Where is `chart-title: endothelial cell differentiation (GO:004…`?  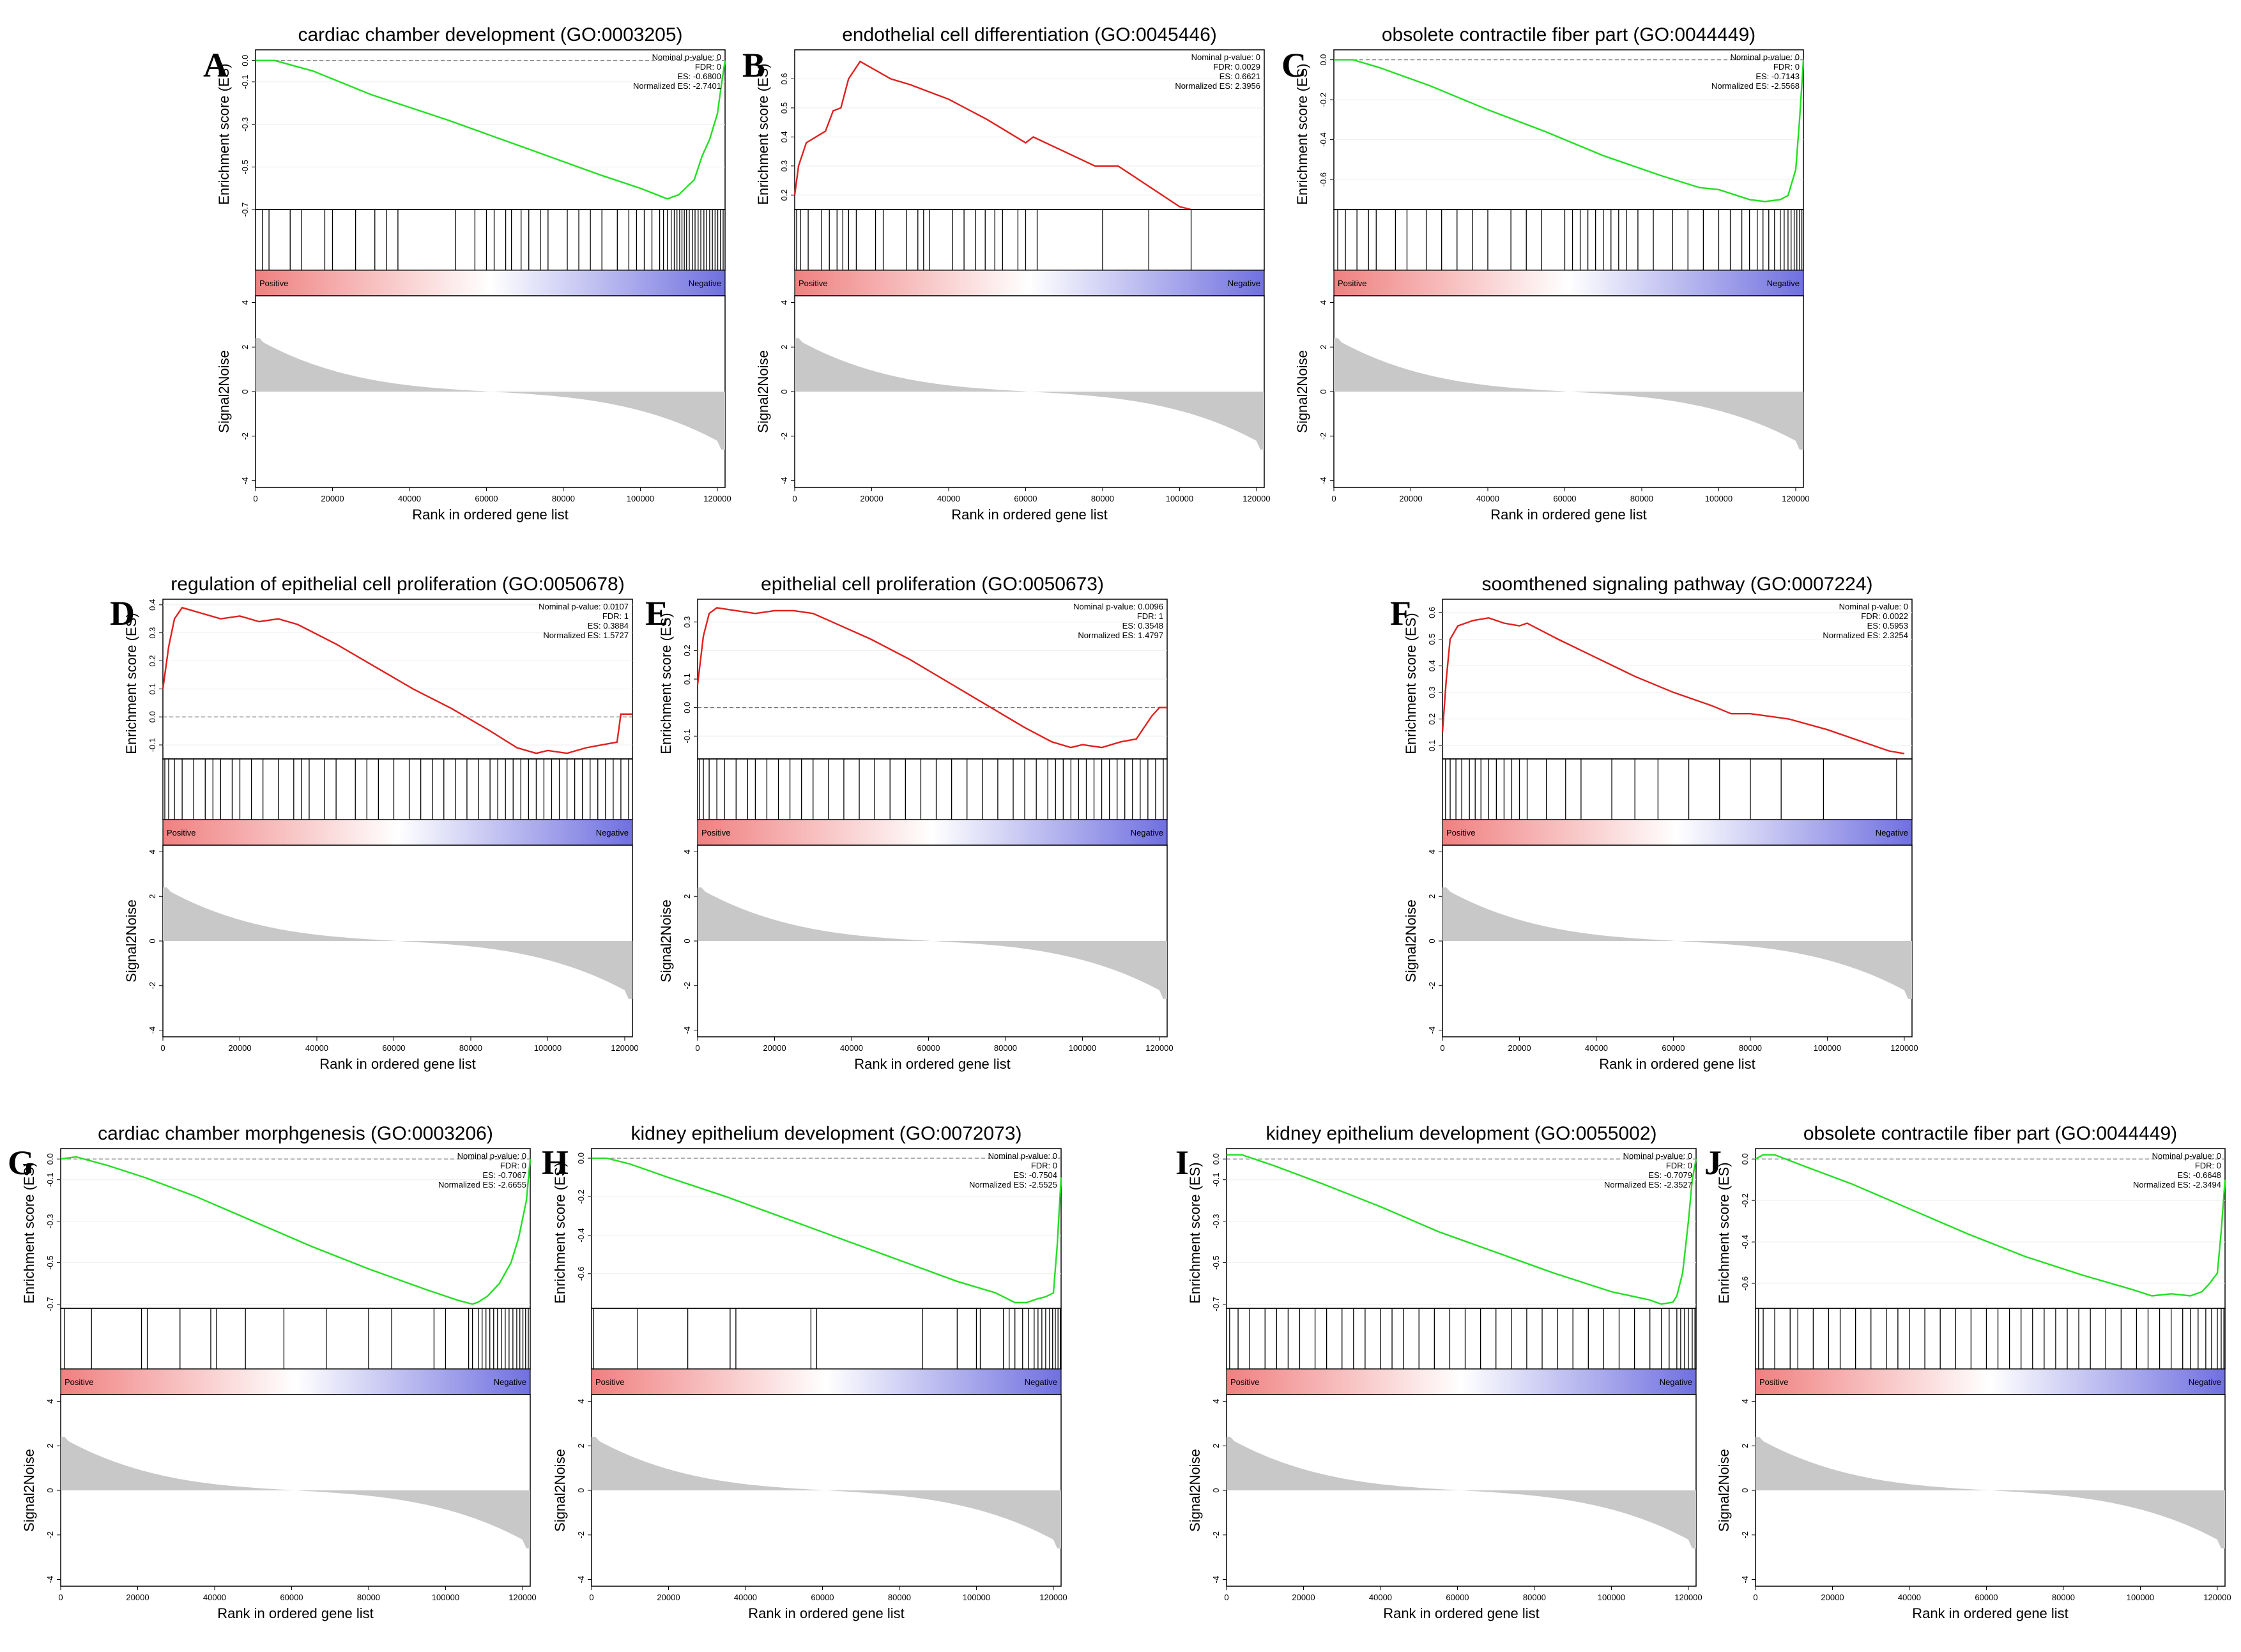
chart-title: endothelial cell differentiation (GO:004… is located at coordinates (1029, 34).